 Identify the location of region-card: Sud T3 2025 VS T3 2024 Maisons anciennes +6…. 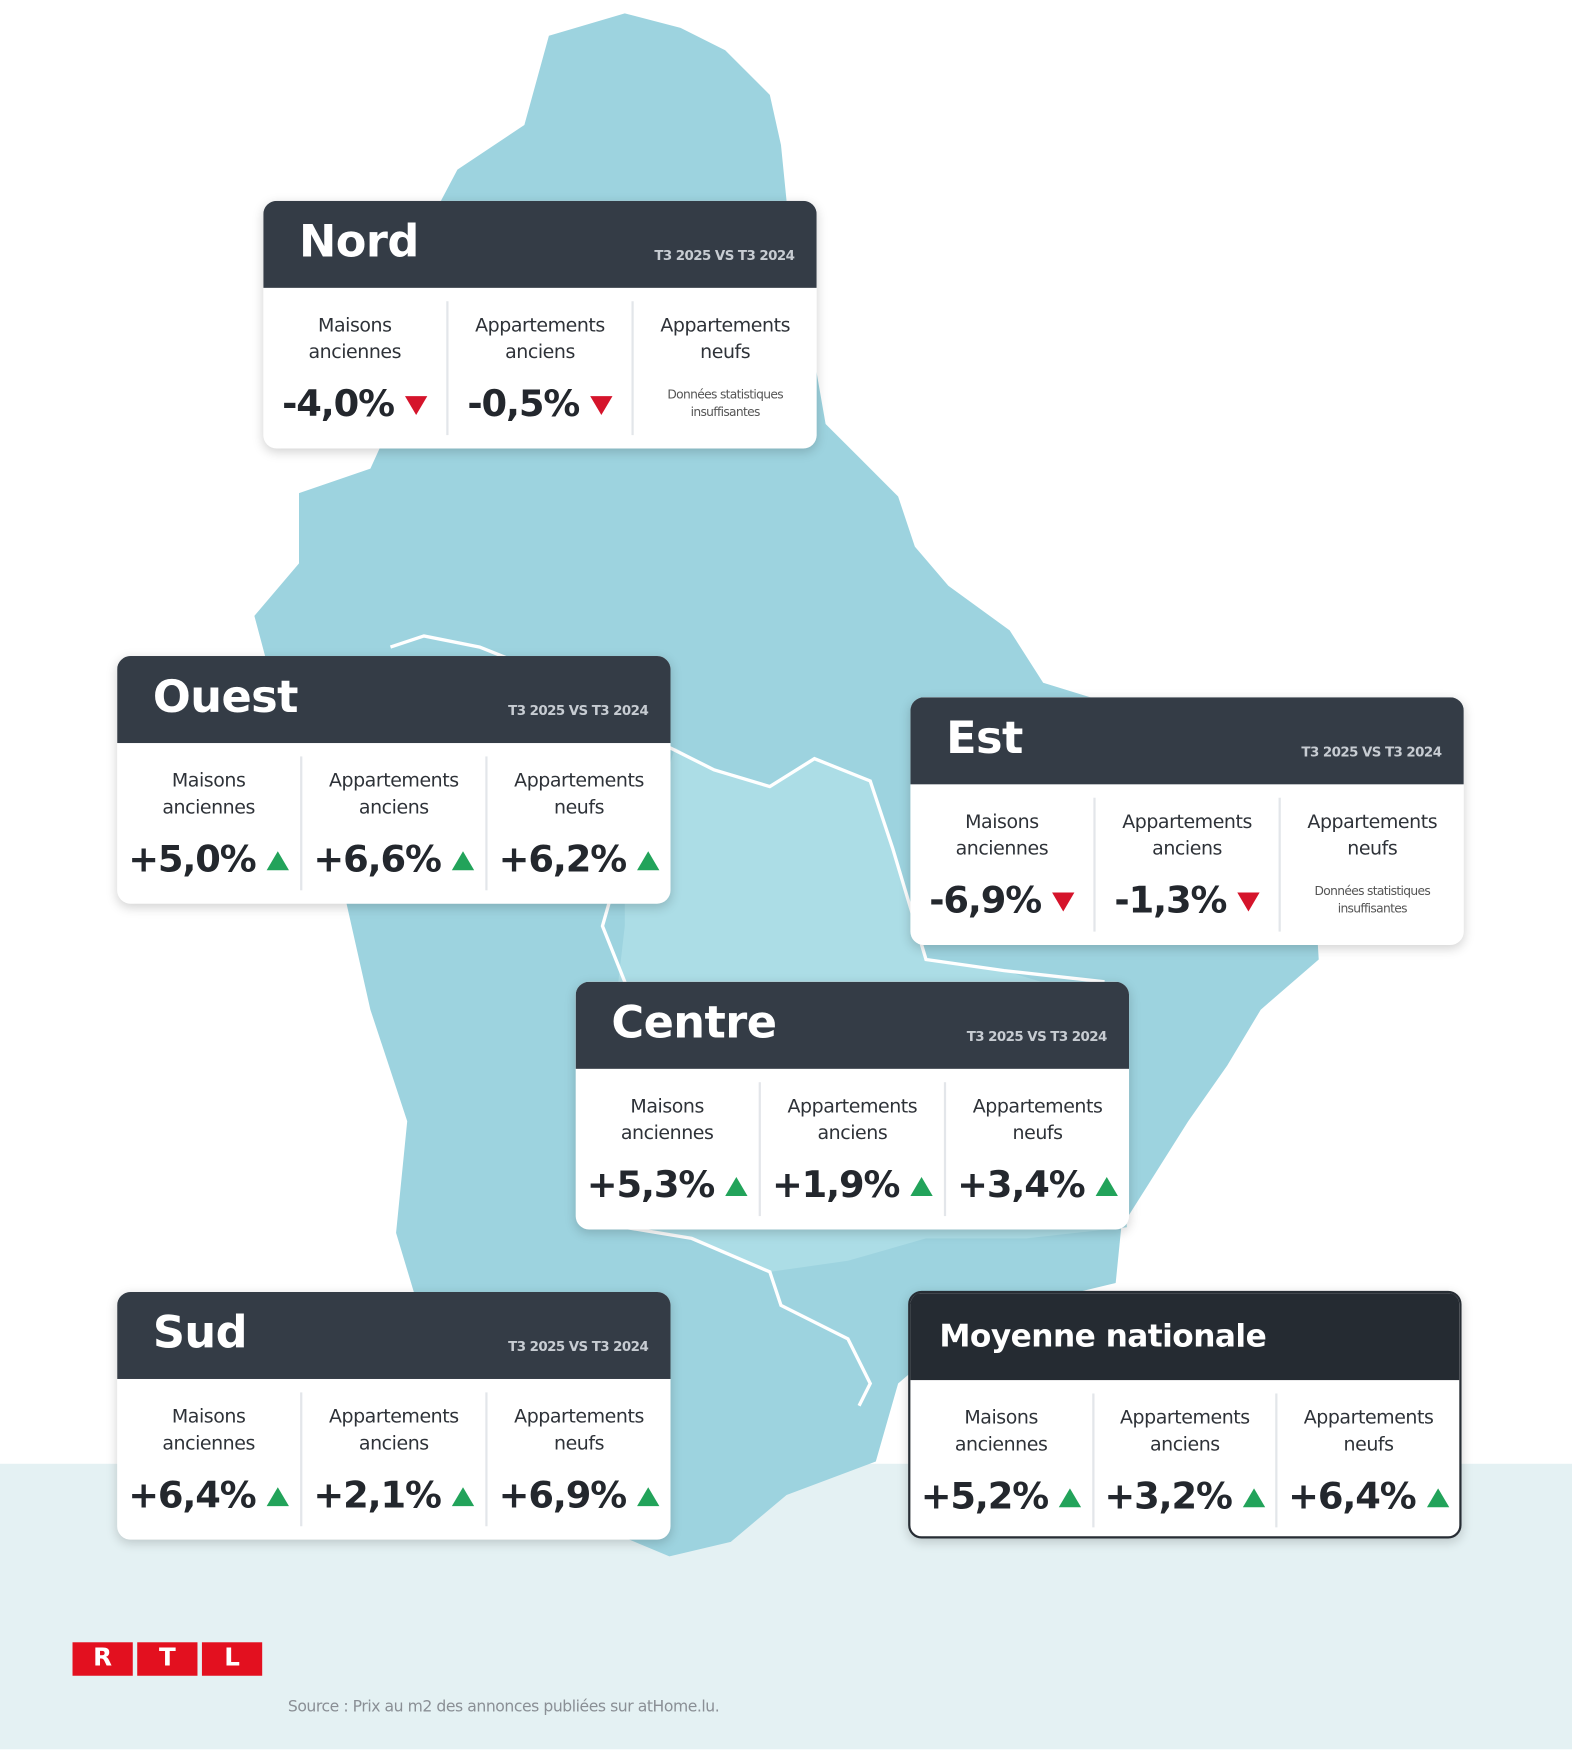
(394, 1415).